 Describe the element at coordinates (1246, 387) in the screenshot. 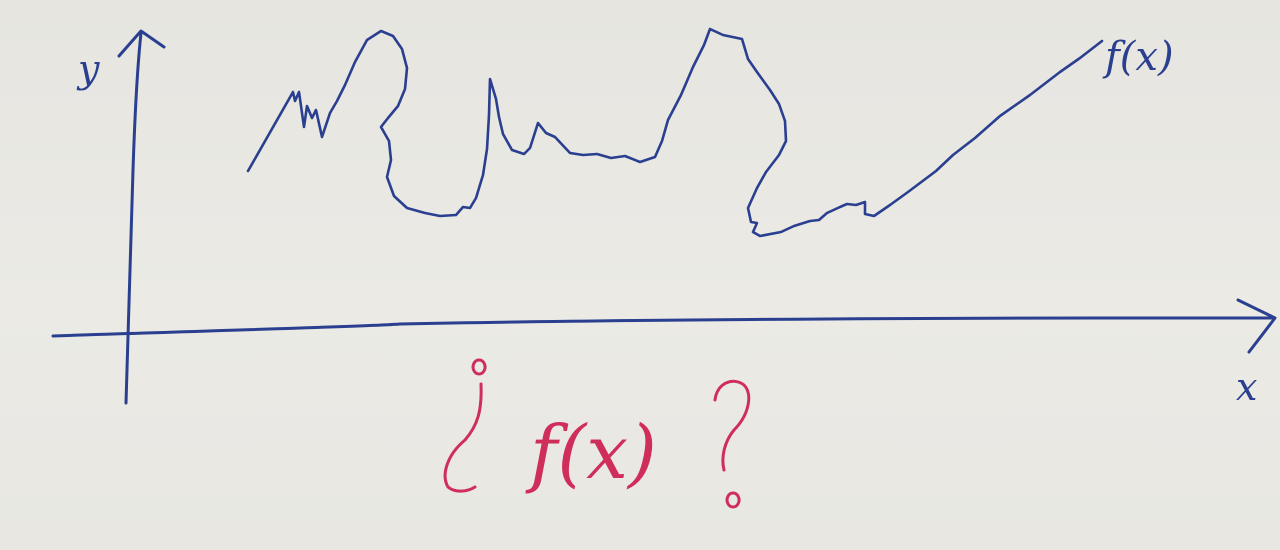

I see `x-axis-label: x` at that location.